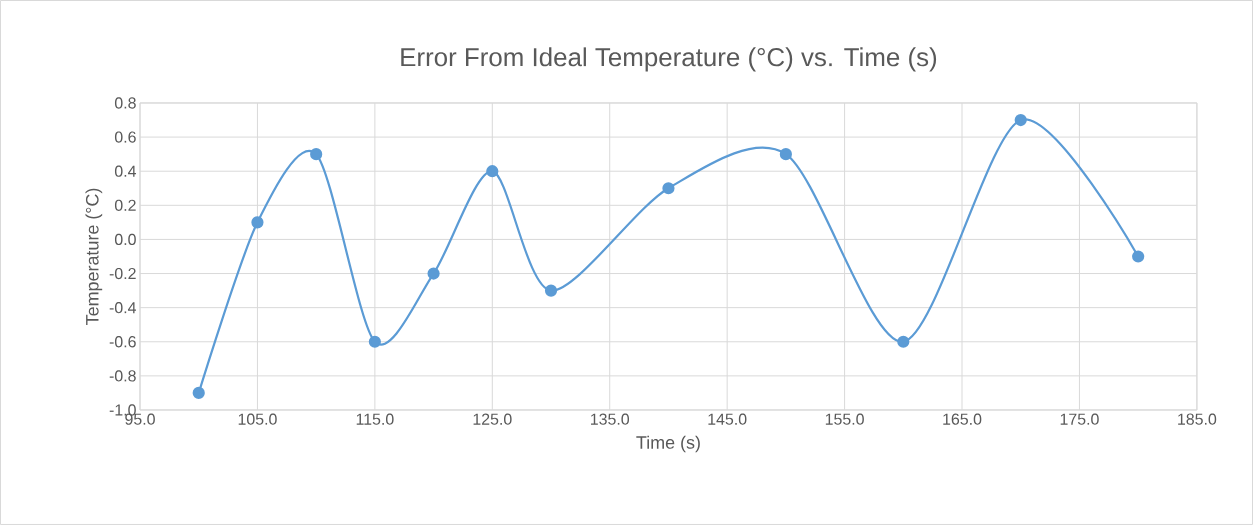 This screenshot has height=525, width=1253. I want to click on x-tick-label: 155.0, so click(844, 419).